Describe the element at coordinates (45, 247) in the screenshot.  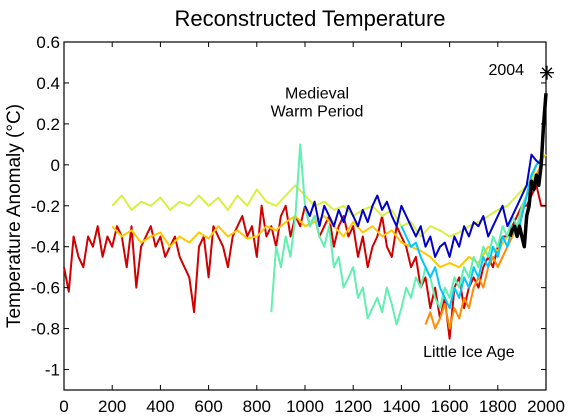
I see `y-tick-label: -0.4` at that location.